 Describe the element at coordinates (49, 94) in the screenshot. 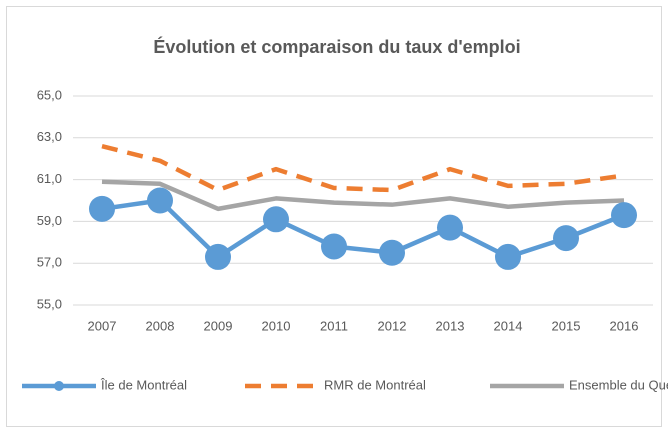

I see `y-tick-label: 65,0` at that location.